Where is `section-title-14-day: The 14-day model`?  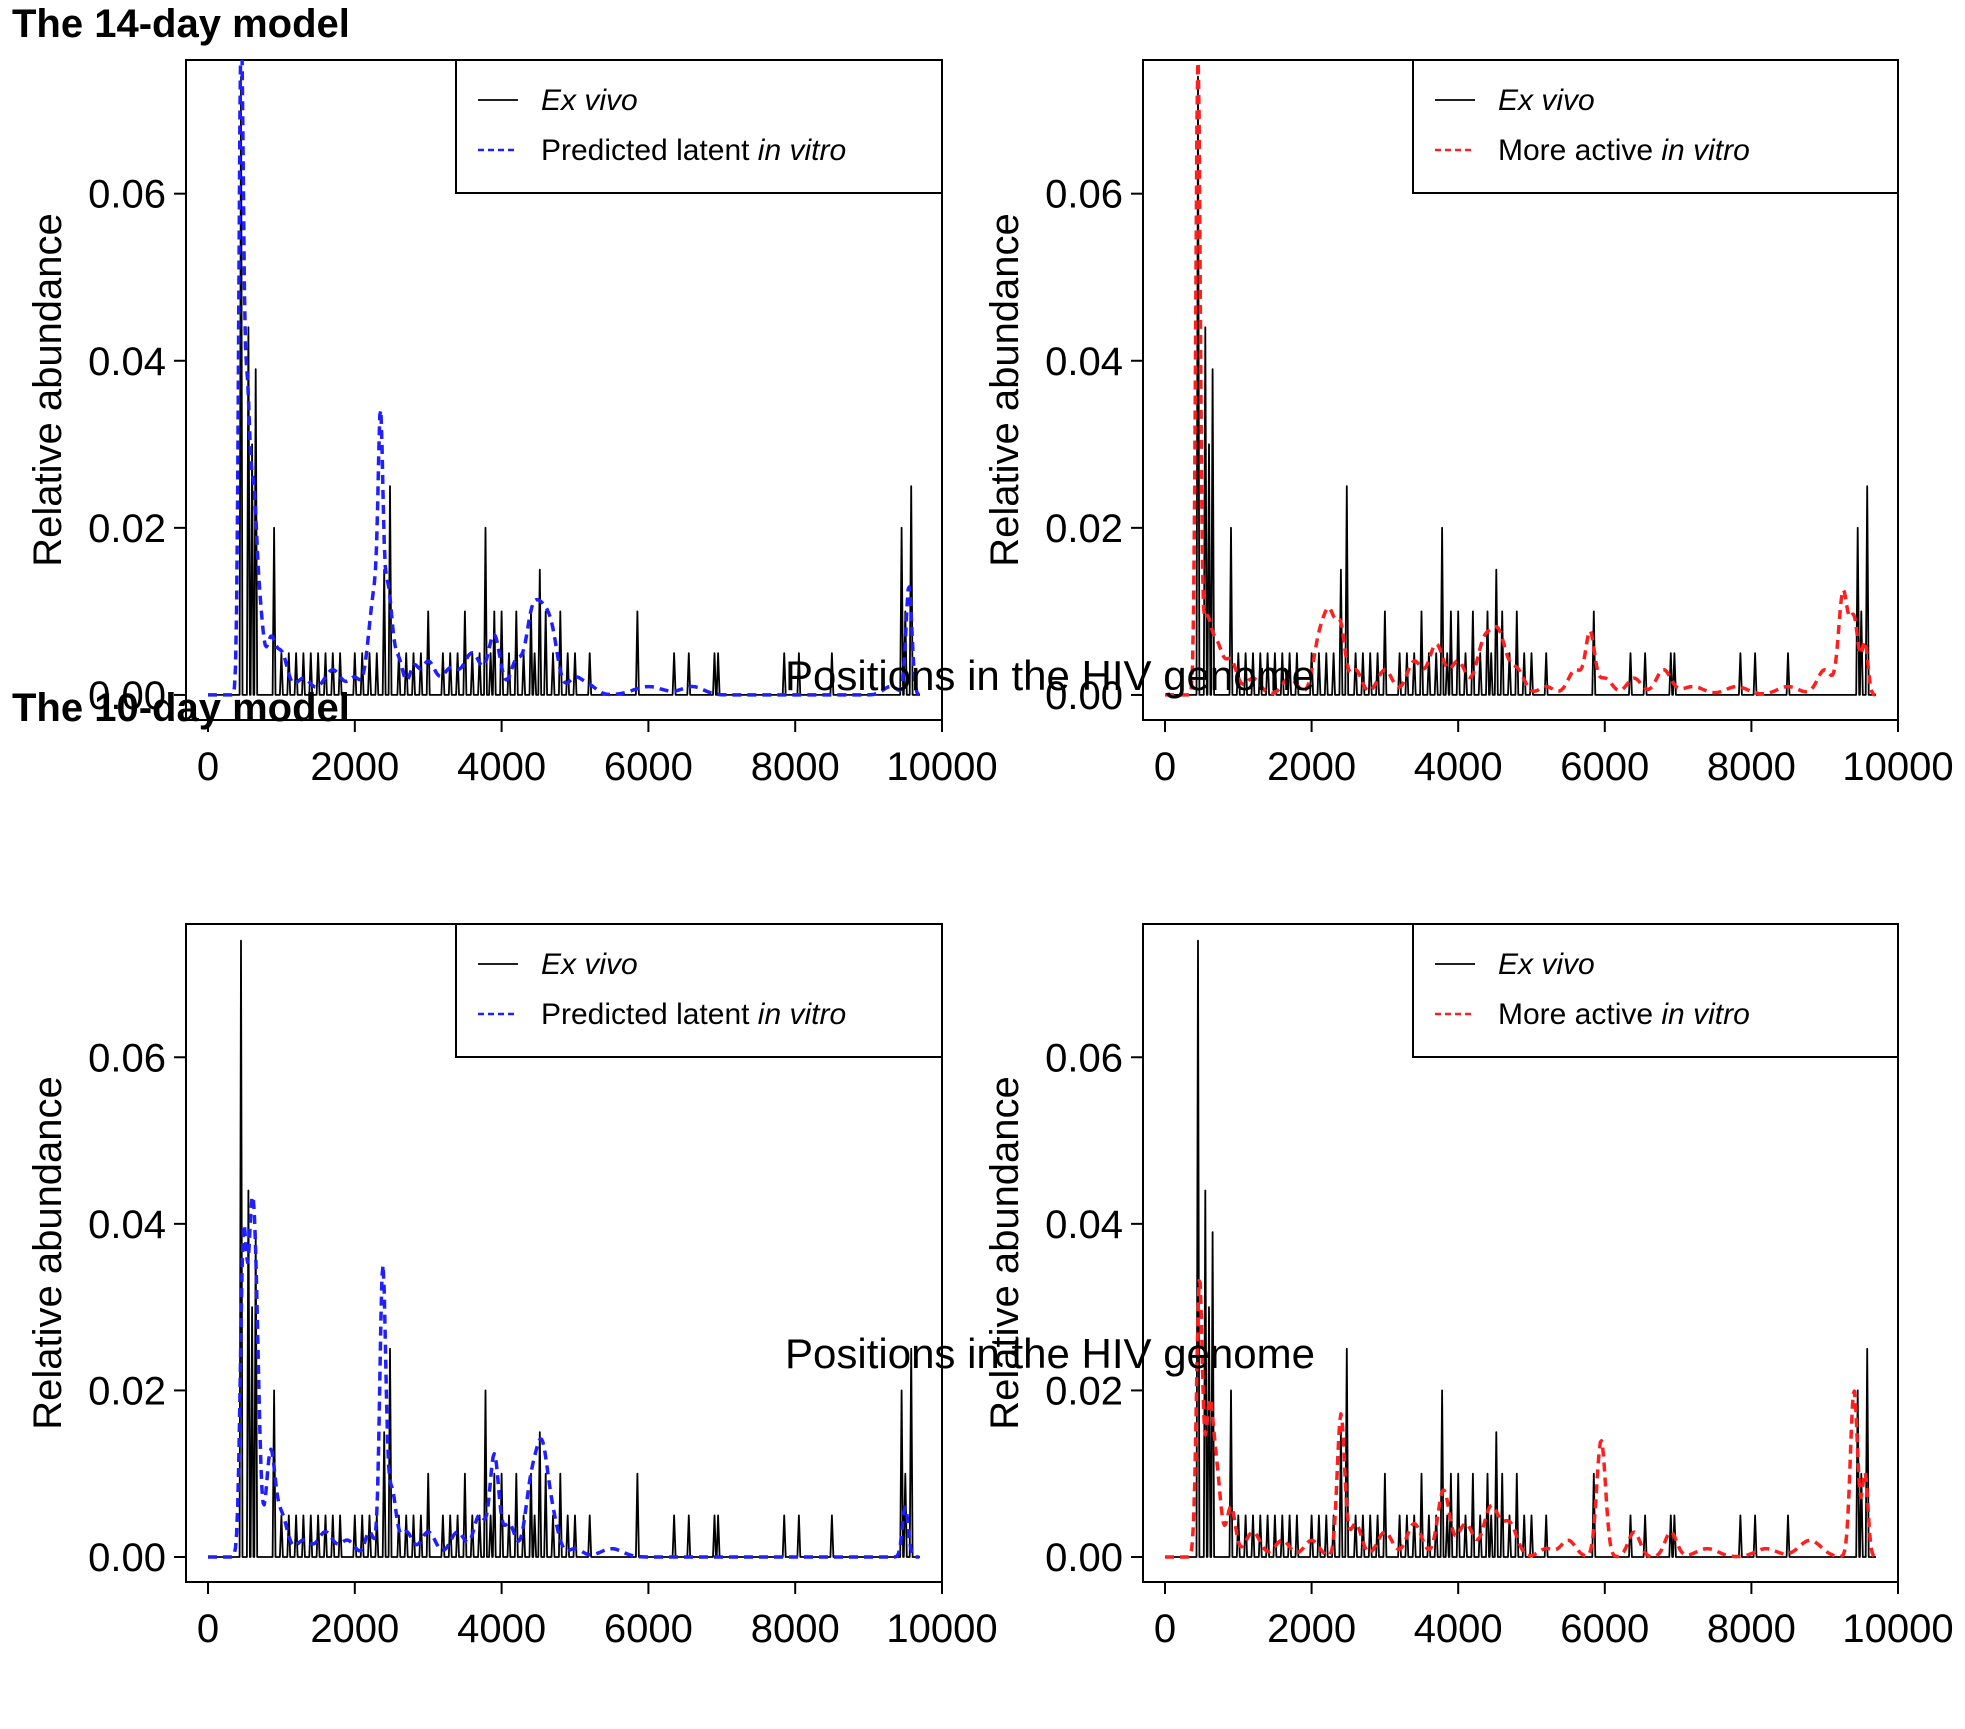
section-title-14-day: The 14-day model is located at coordinates (181, 24).